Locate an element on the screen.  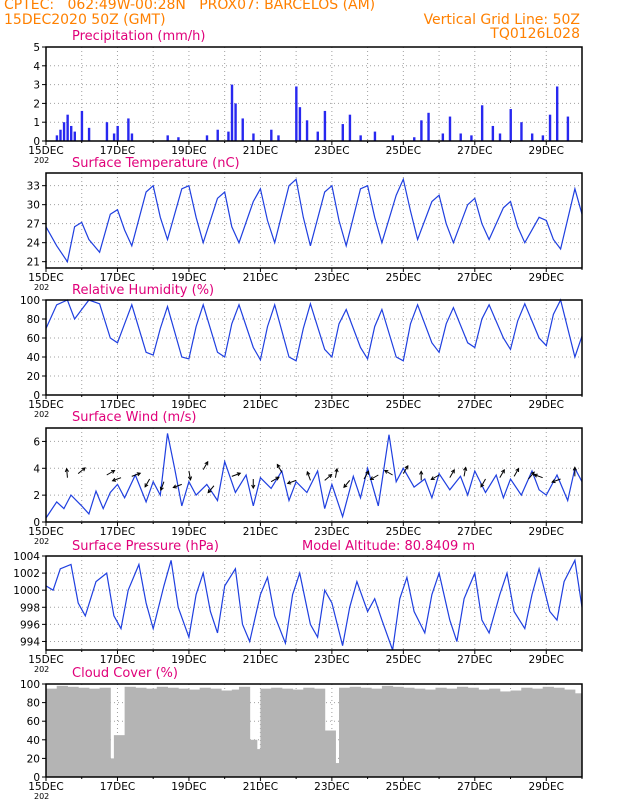
precip-ytick-label: 3 is located at coordinates (36, 86).